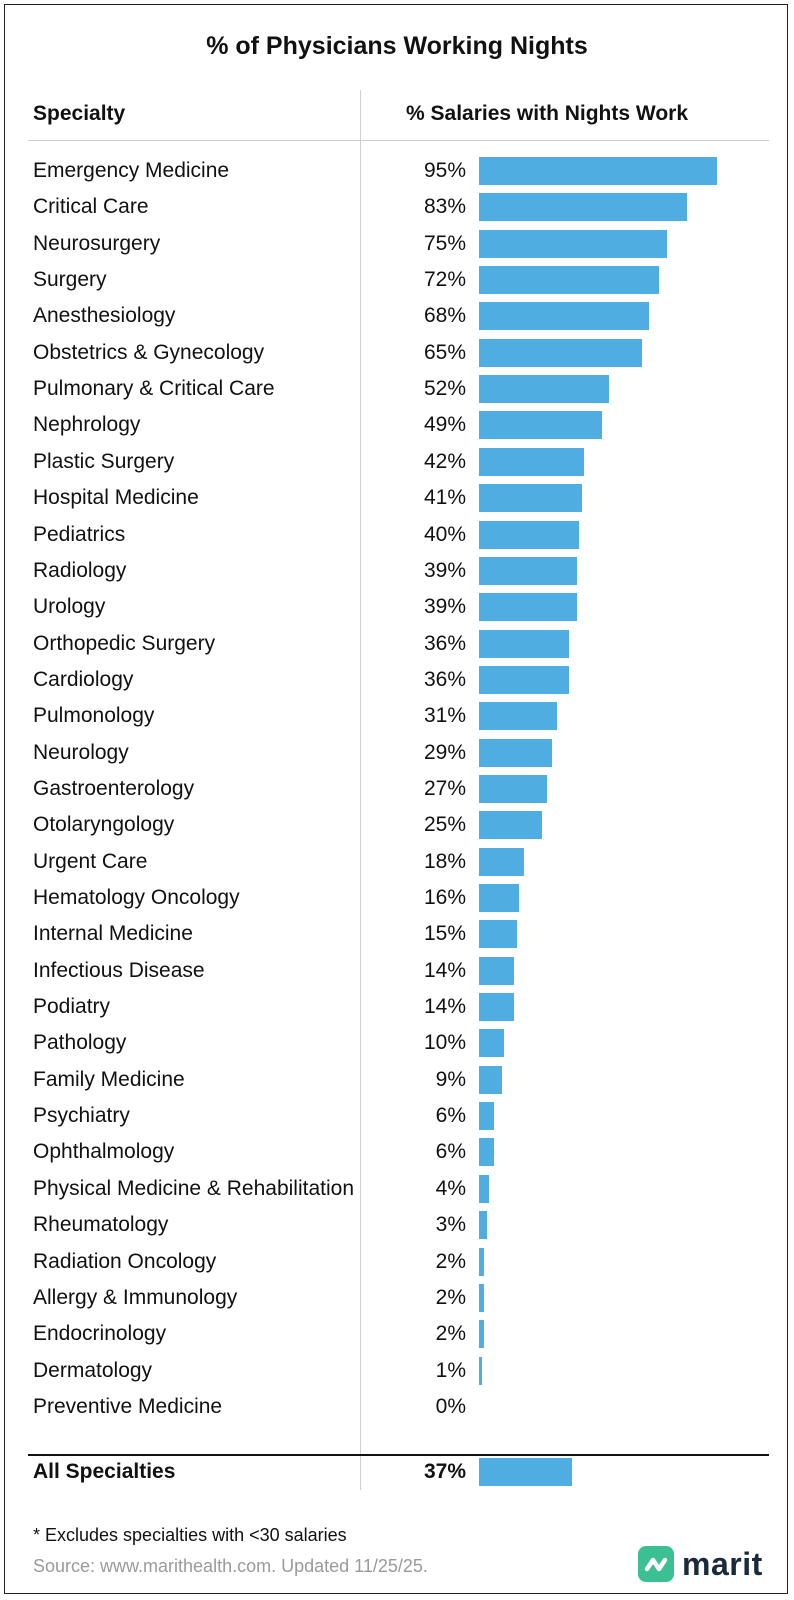 This screenshot has width=794, height=1600. I want to click on category-label: Pulmonary & Critical Care, so click(154, 389).